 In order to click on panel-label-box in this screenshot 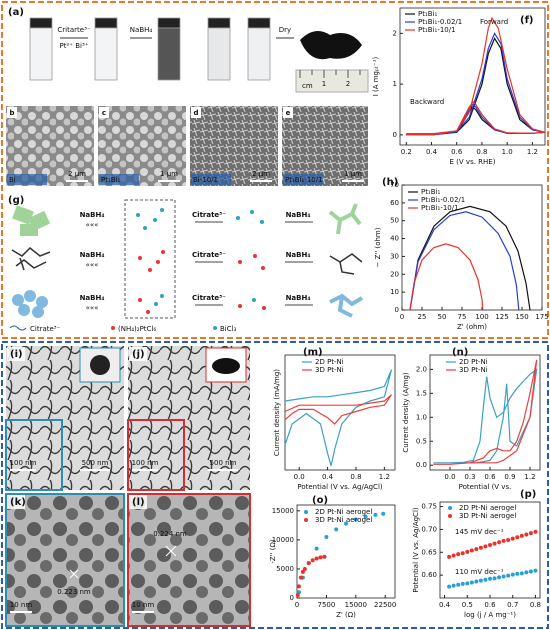, I will do `click(16, 502)`.